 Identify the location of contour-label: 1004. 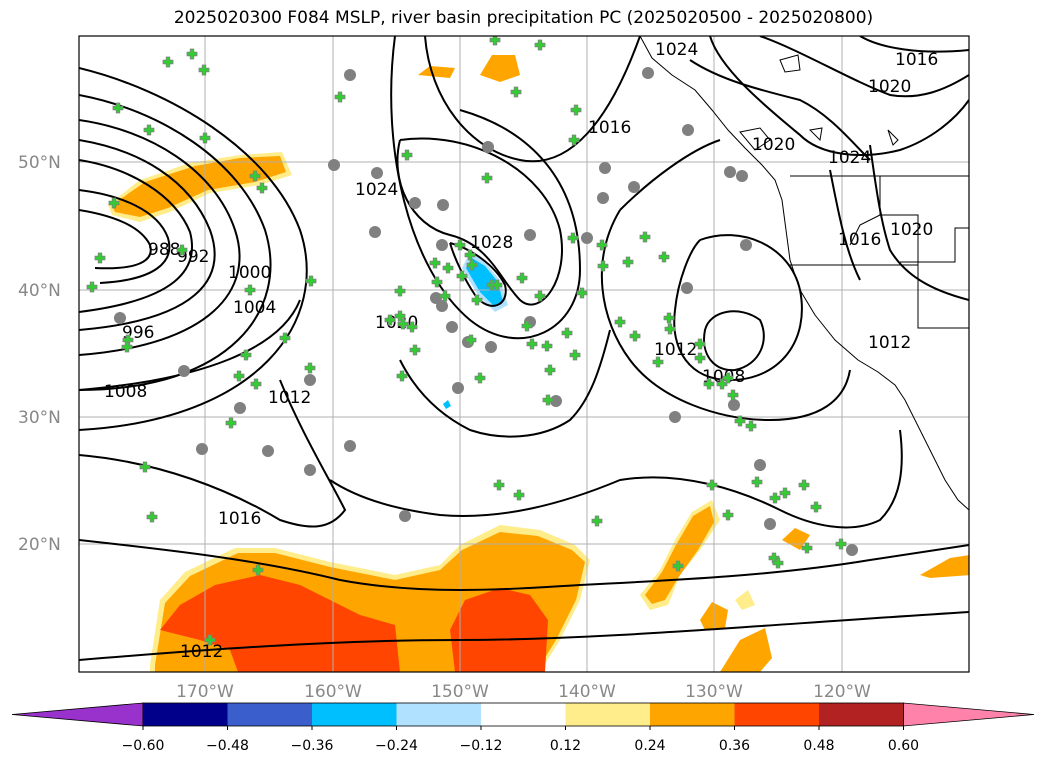
(254, 308).